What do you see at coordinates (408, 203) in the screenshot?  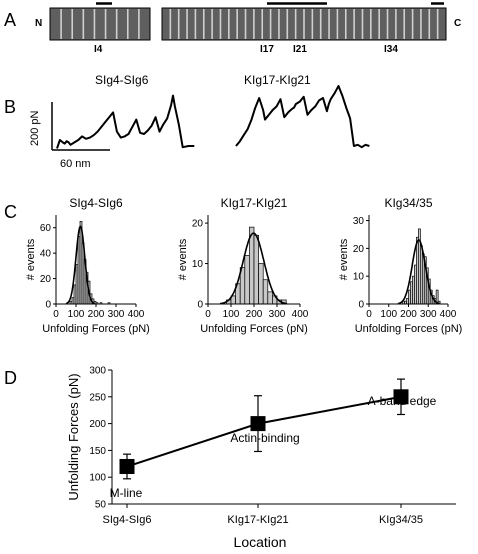 I see `histogram-title: KIg34/35` at bounding box center [408, 203].